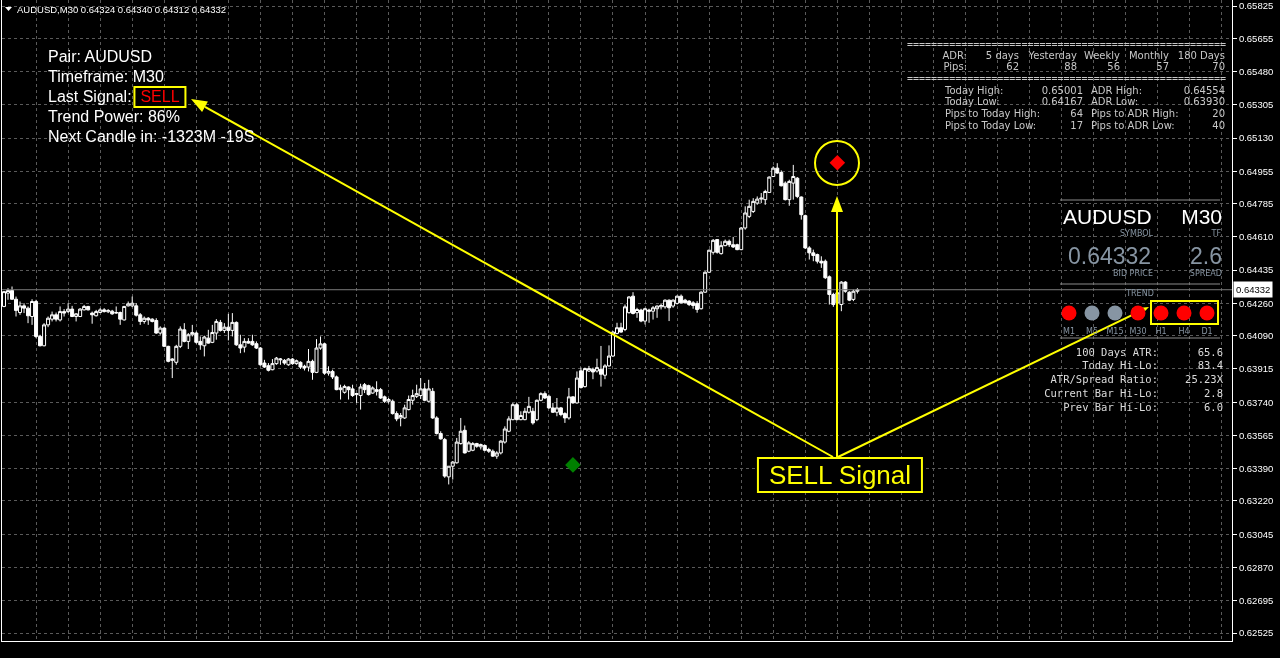  What do you see at coordinates (1052, 55) in the screenshot?
I see `annotation: Yesterday` at bounding box center [1052, 55].